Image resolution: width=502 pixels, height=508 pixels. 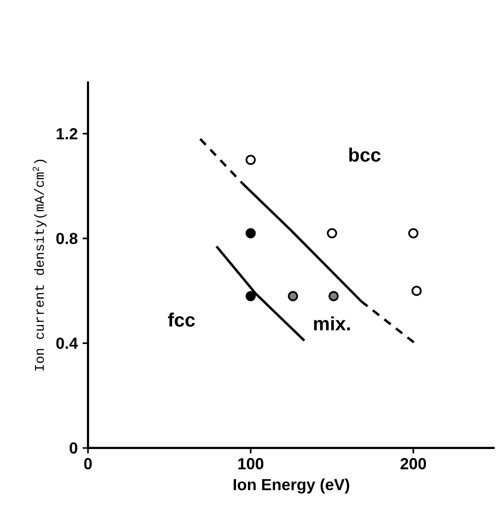 What do you see at coordinates (88, 464) in the screenshot?
I see `x-tick-label: 0` at bounding box center [88, 464].